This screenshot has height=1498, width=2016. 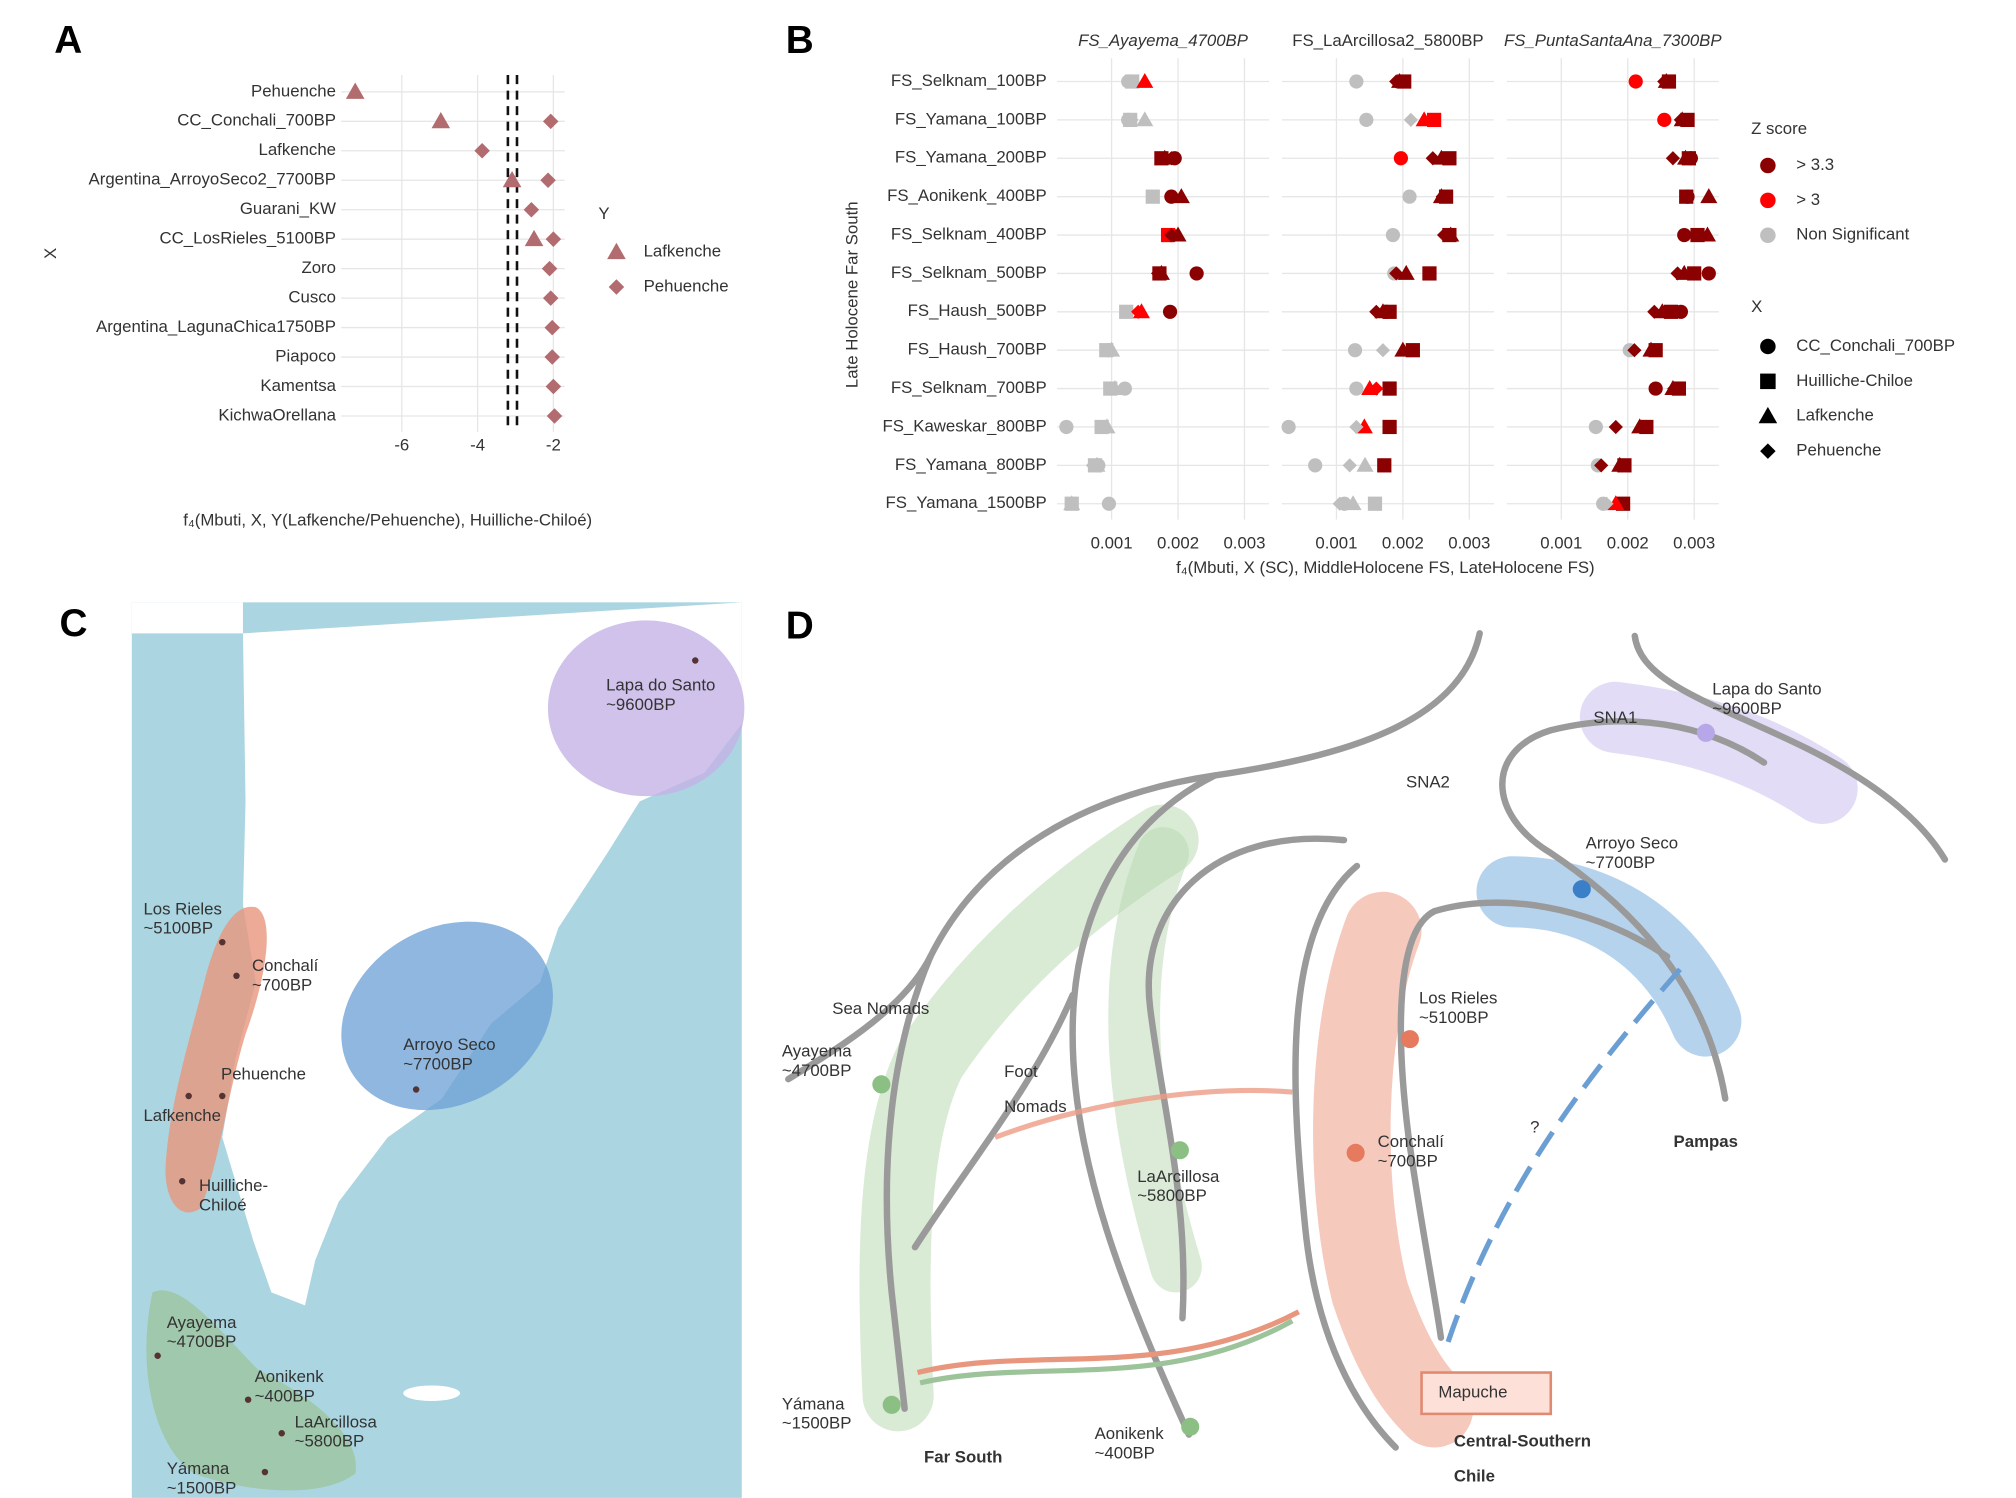 I want to click on y-tick-label: Pehuenche, so click(x=293, y=90).